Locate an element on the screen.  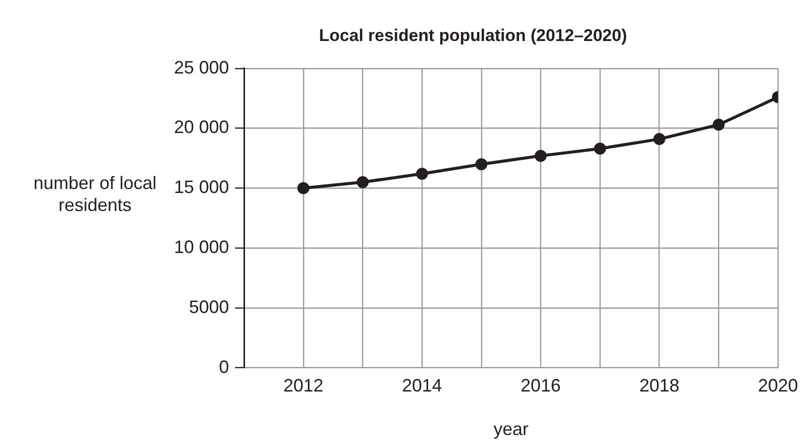
x-tick-label: 2016 is located at coordinates (540, 386).